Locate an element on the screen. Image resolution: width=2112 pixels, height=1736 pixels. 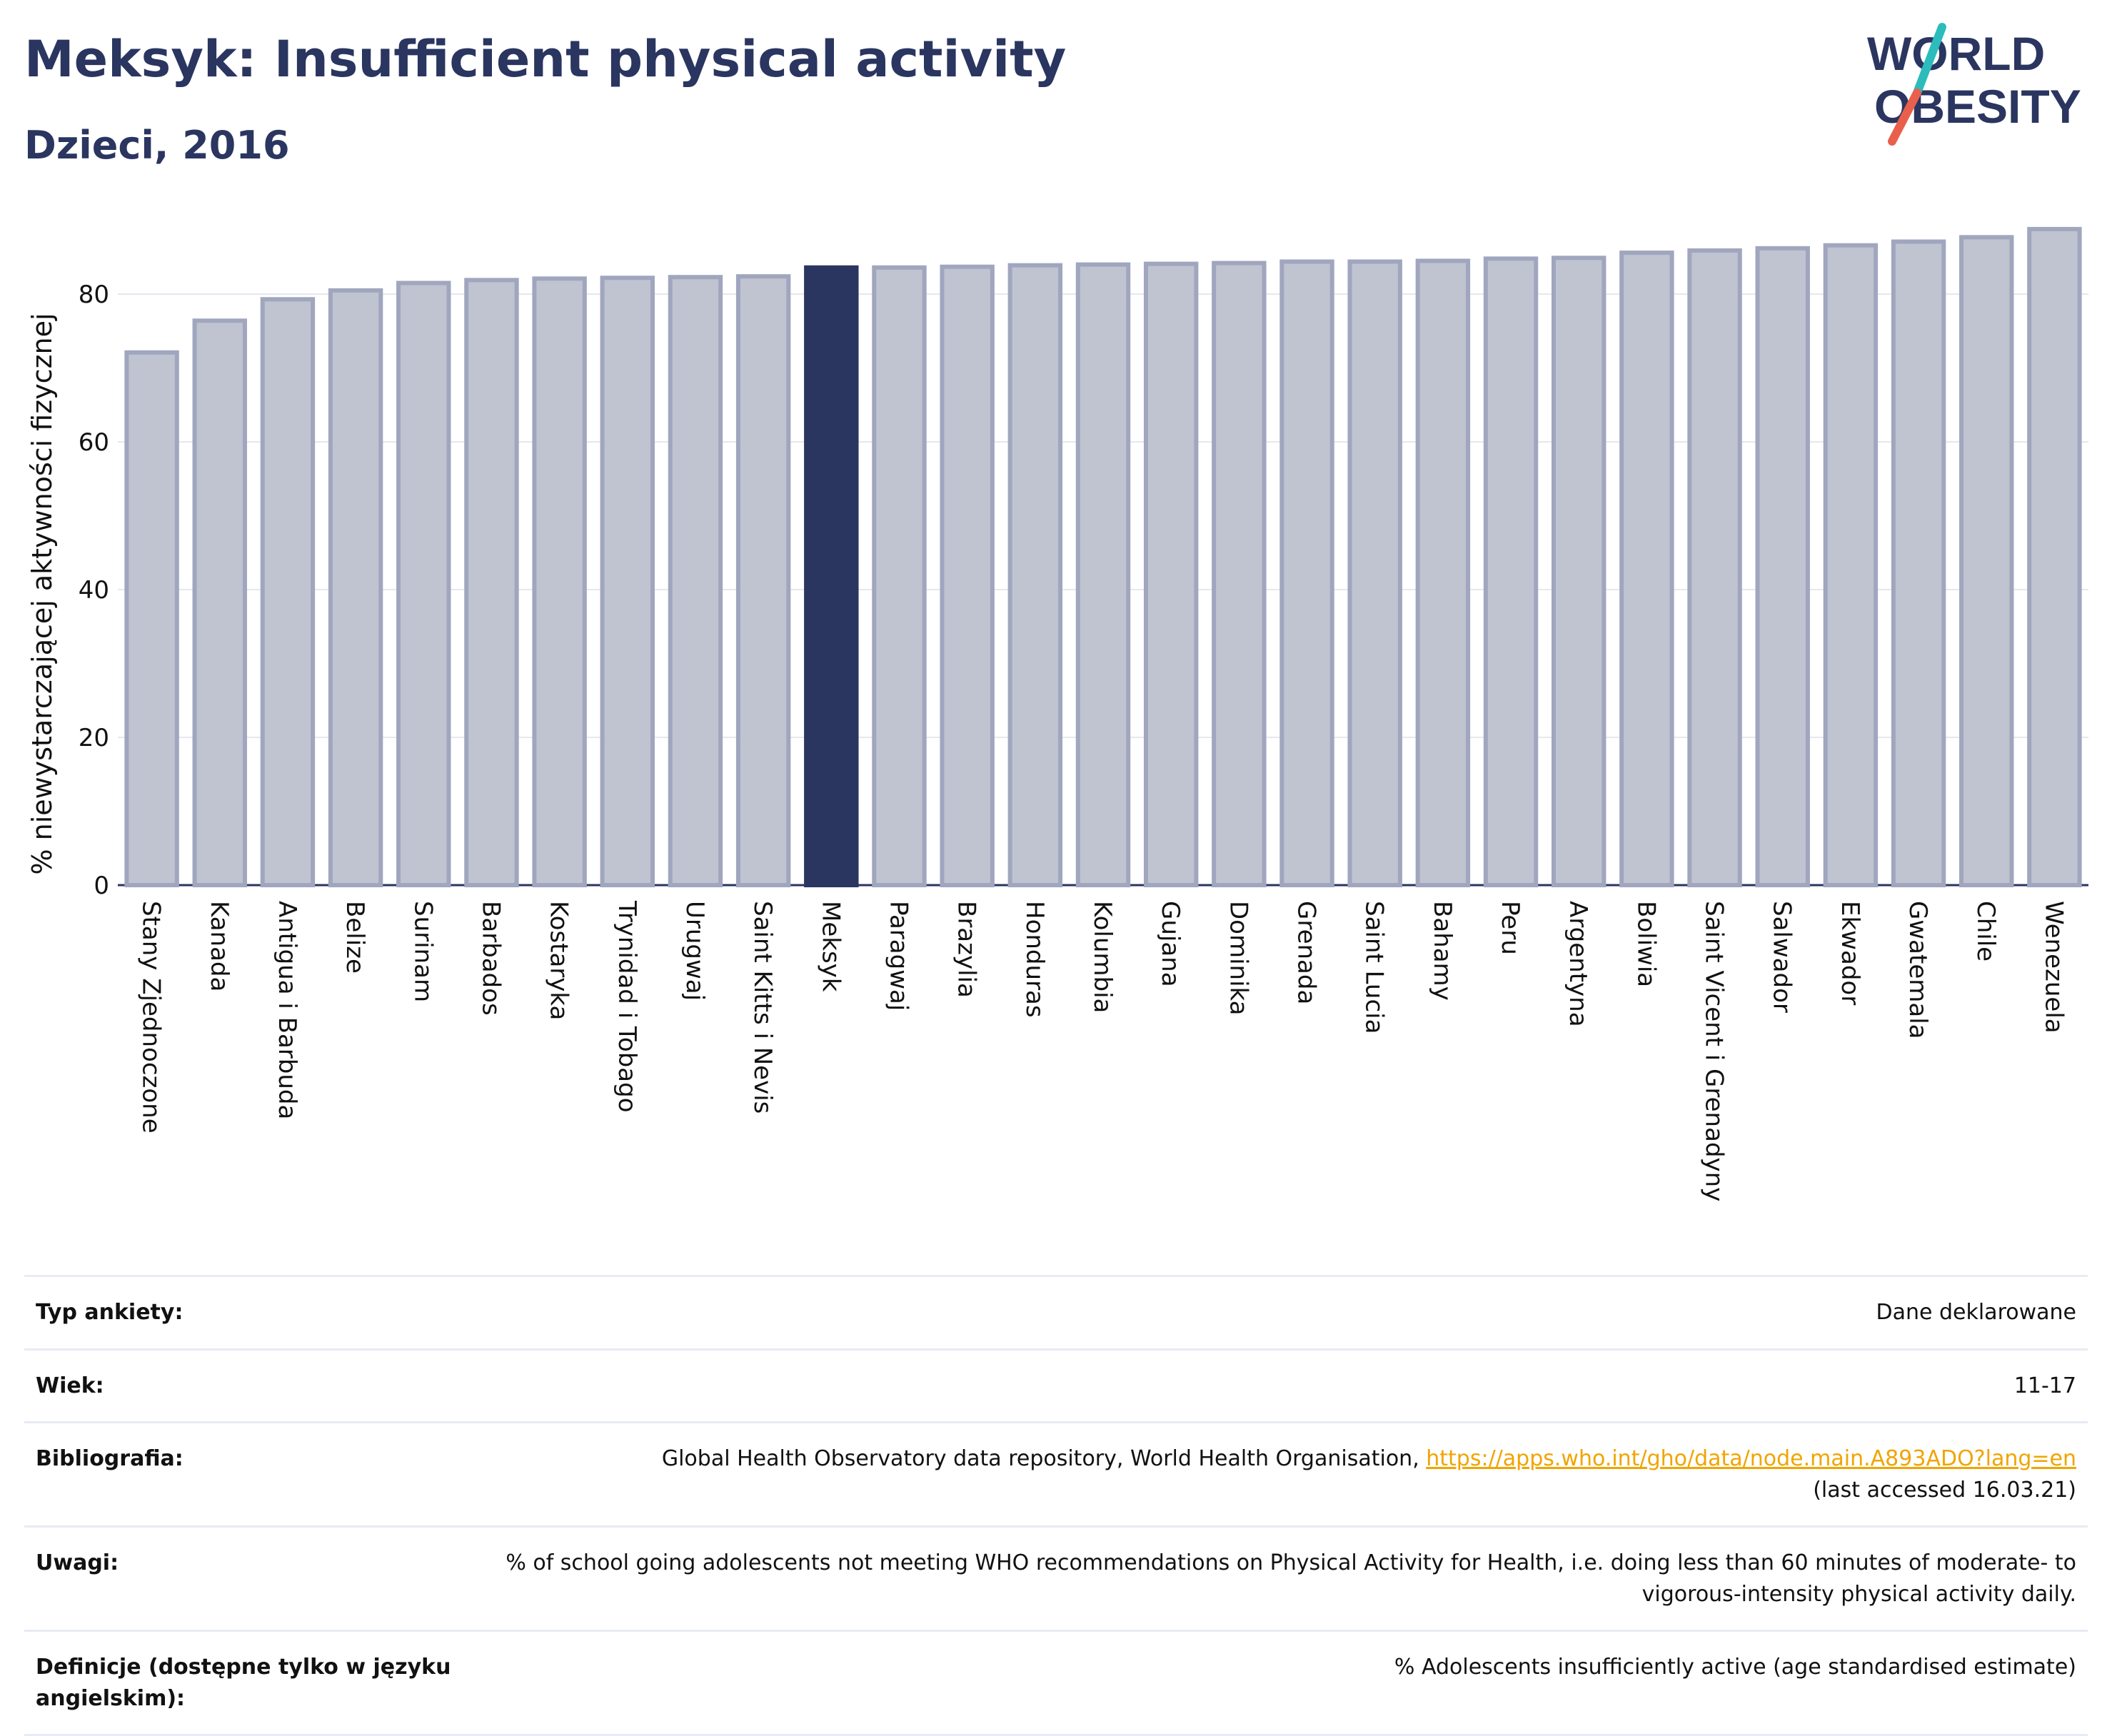
x-tick-label: Wenezuela is located at coordinates (2053, 967).